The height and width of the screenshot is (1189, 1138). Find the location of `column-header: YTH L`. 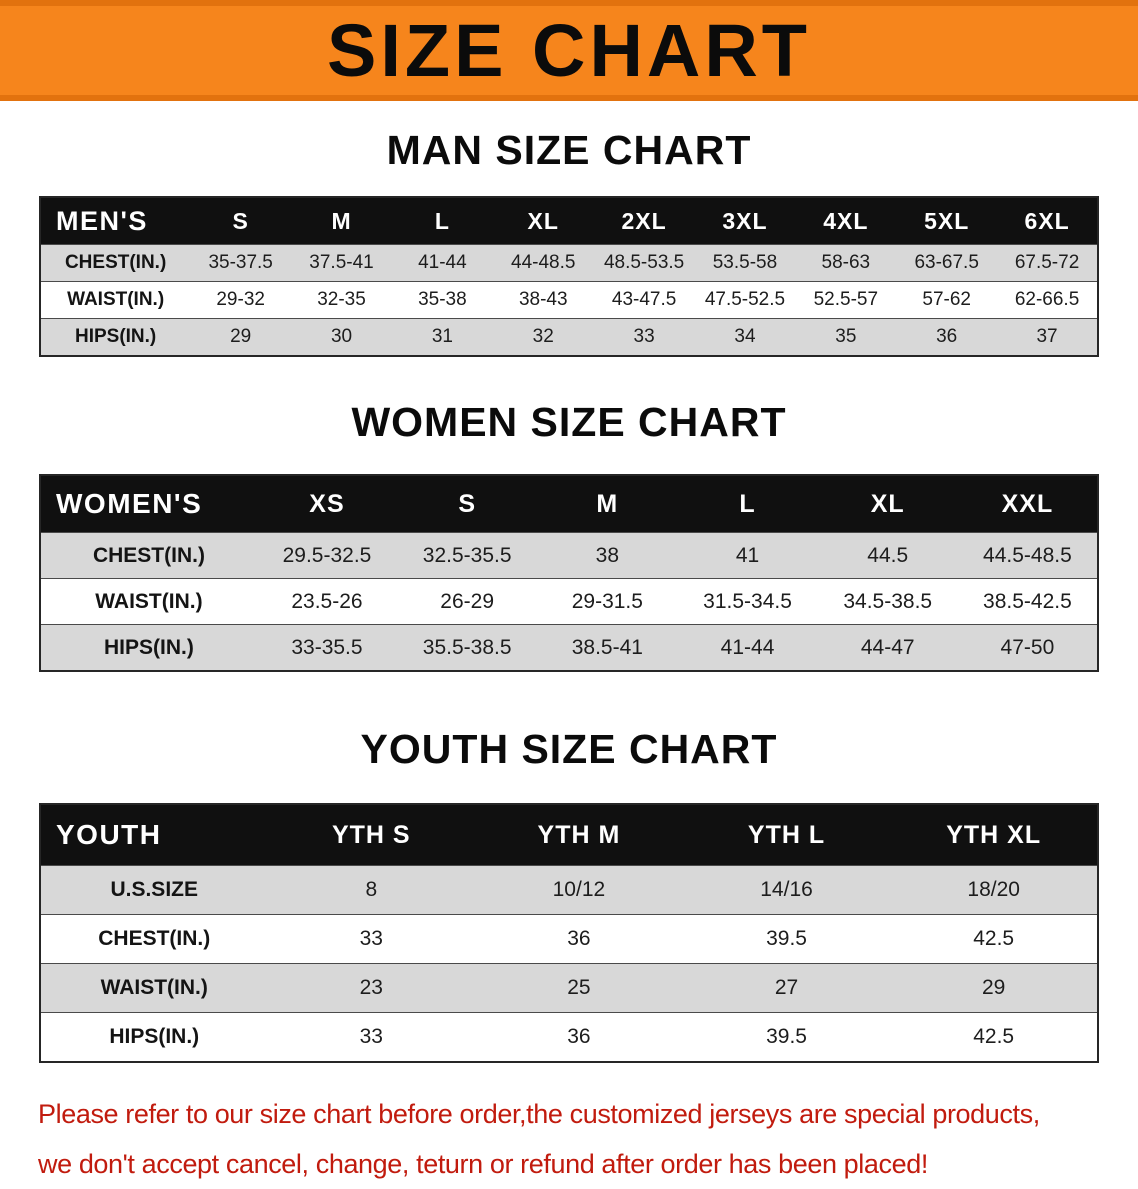

column-header: YTH L is located at coordinates (786, 834).